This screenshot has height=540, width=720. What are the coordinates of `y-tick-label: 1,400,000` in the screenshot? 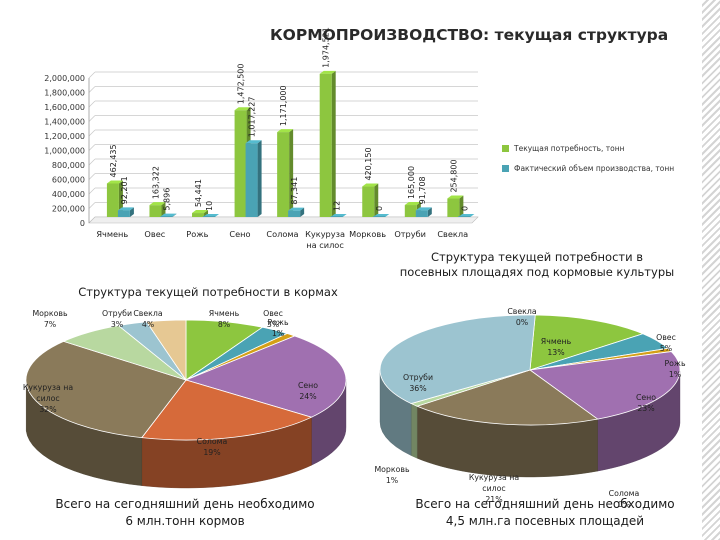 It's located at (64, 122).